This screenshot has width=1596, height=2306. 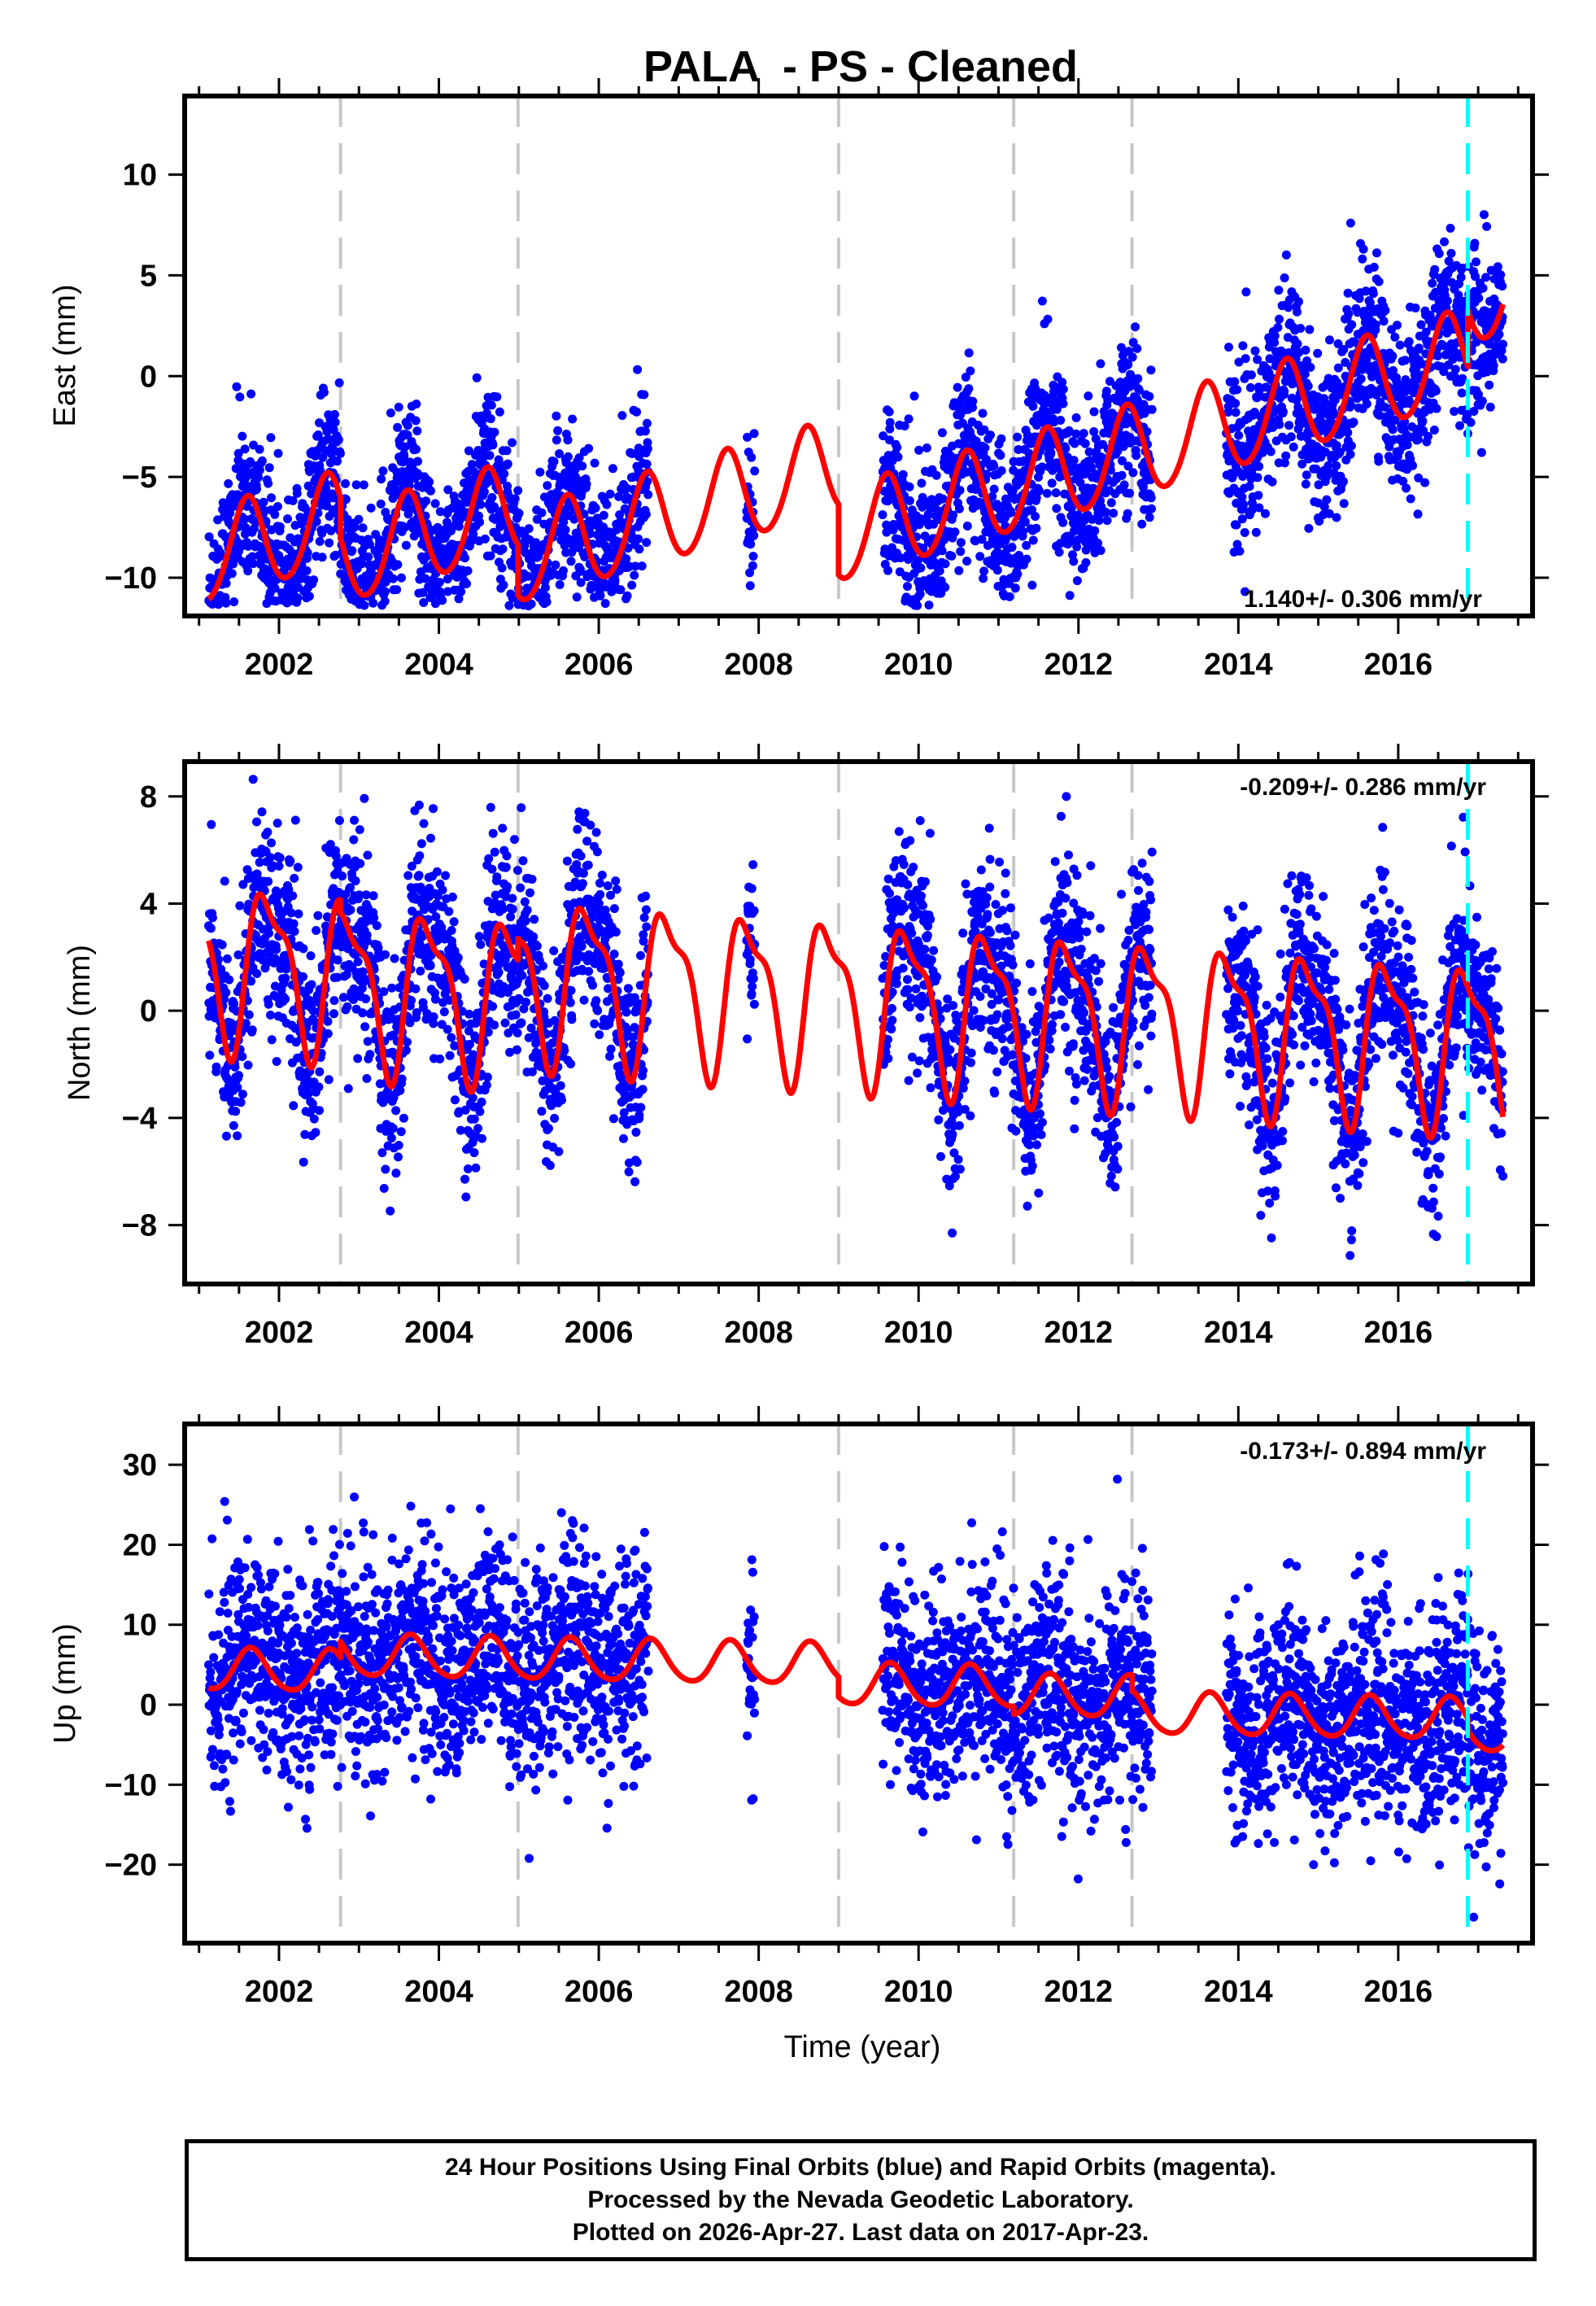 I want to click on east-x-tick-label: 2008, so click(x=758, y=665).